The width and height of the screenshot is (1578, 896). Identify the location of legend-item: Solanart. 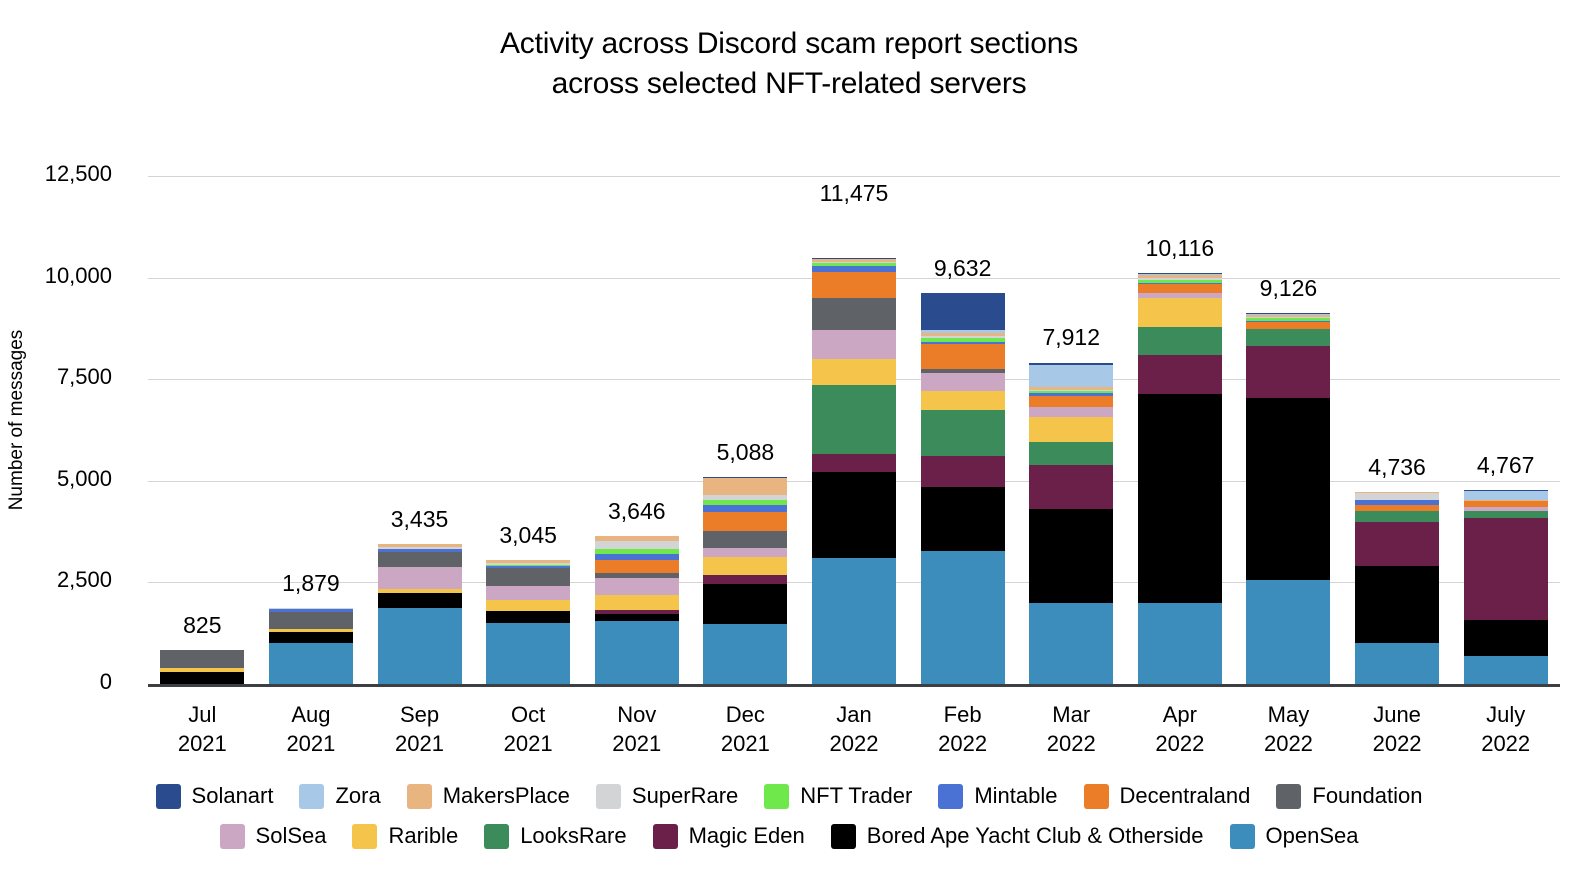
(214, 796).